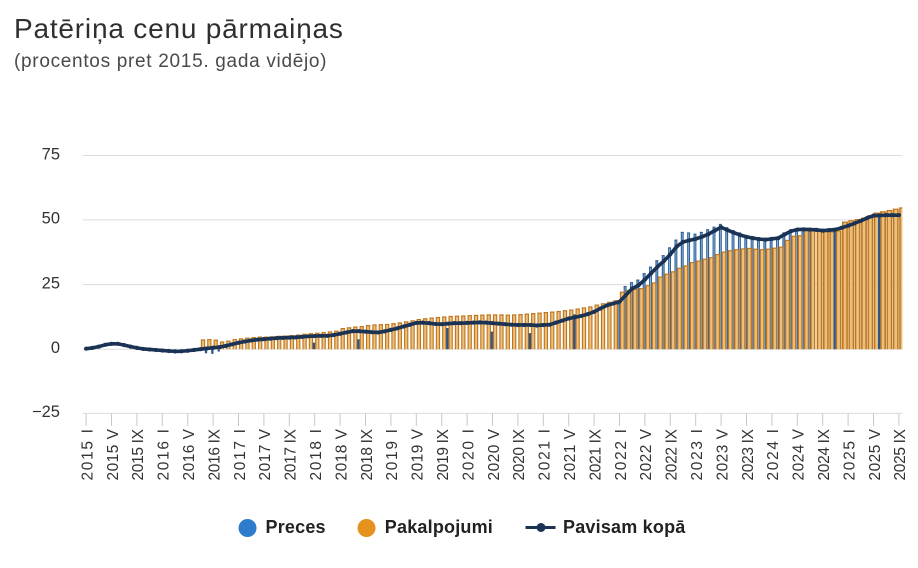  I want to click on svg-text: 2016 V, so click(189, 454).